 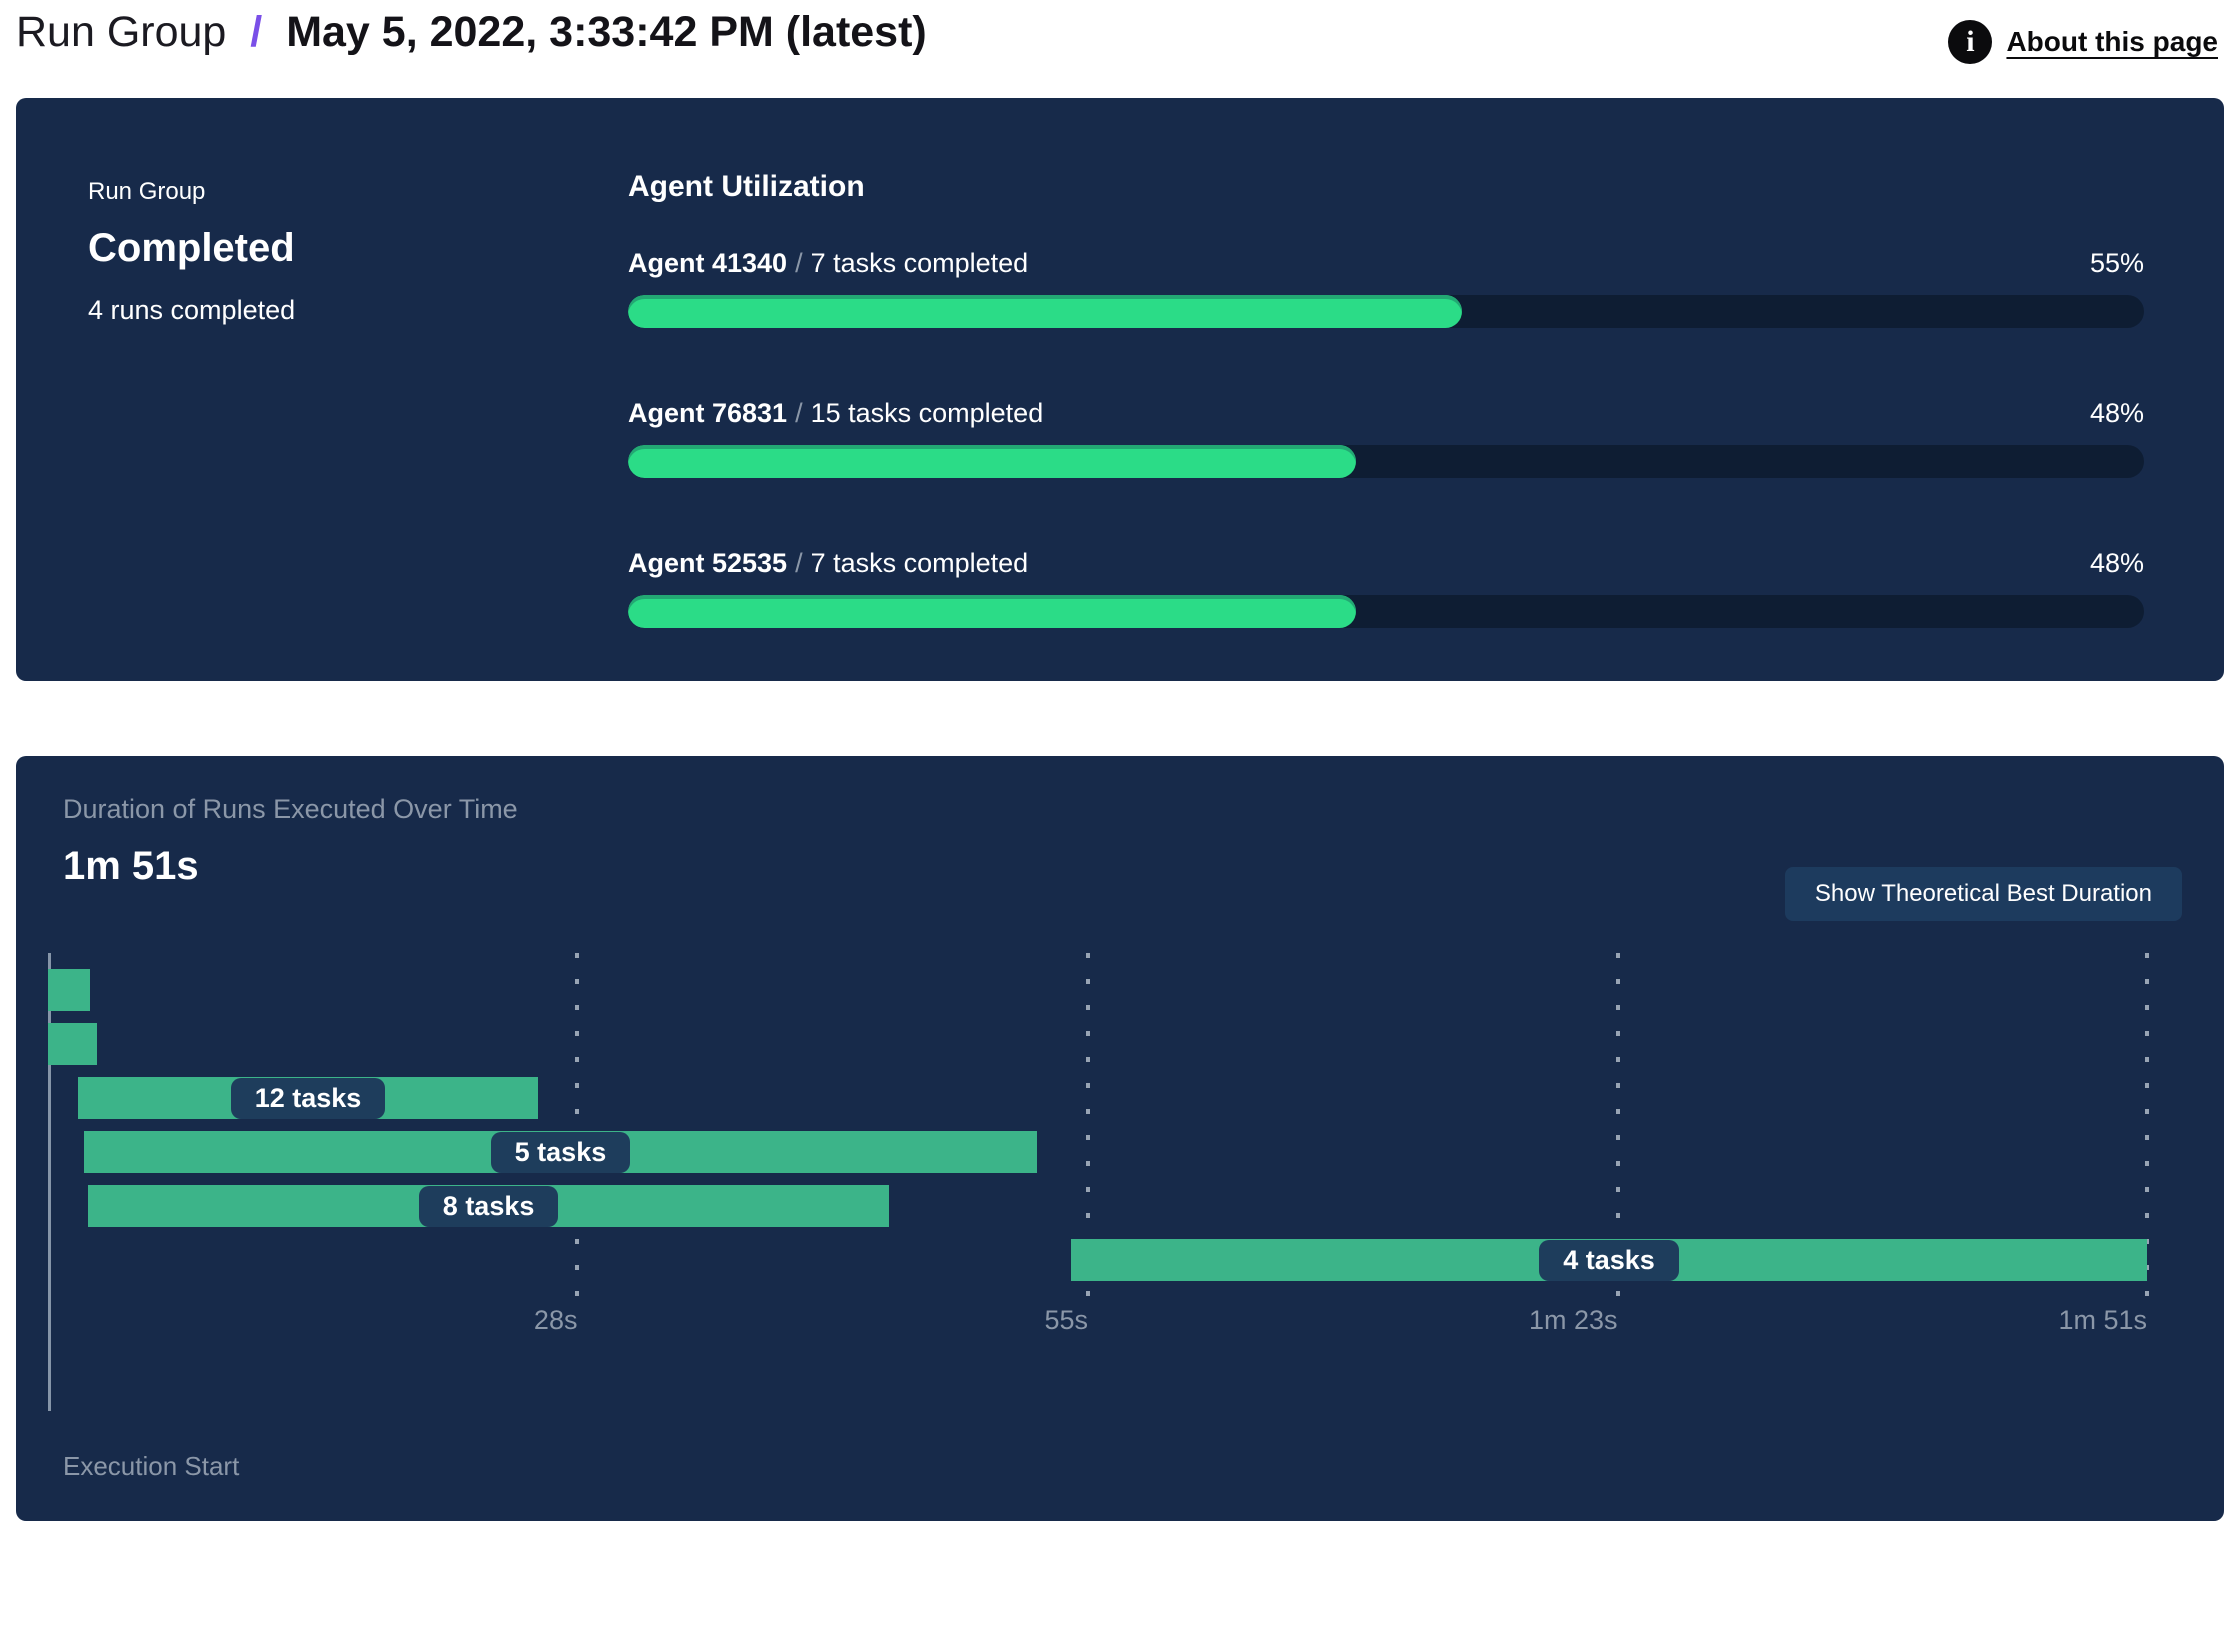 What do you see at coordinates (1573, 1320) in the screenshot?
I see `axis-tick-label: 1m 23s` at bounding box center [1573, 1320].